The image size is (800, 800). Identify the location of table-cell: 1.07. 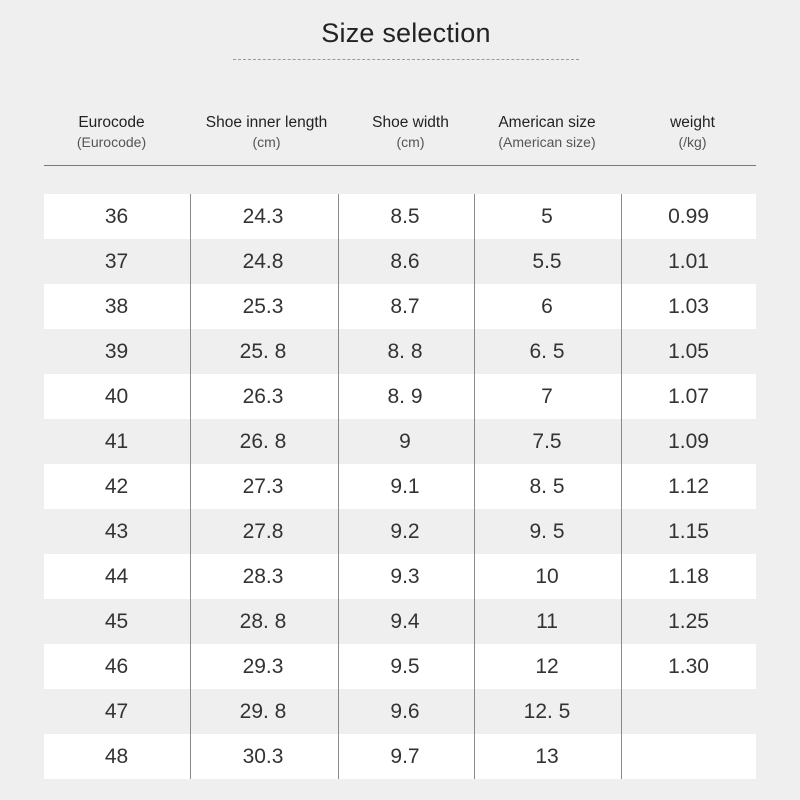
(688, 396).